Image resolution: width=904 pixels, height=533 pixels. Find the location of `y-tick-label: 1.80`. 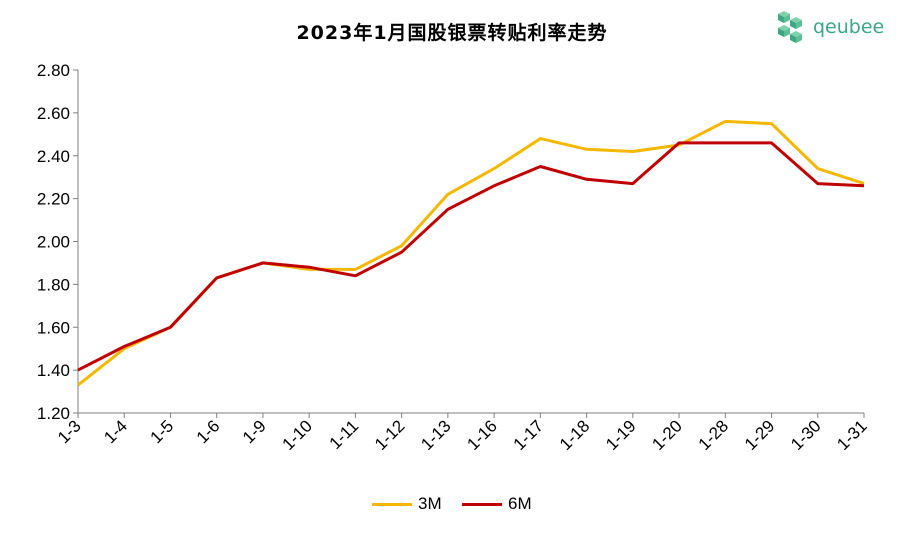

y-tick-label: 1.80 is located at coordinates (53, 284).